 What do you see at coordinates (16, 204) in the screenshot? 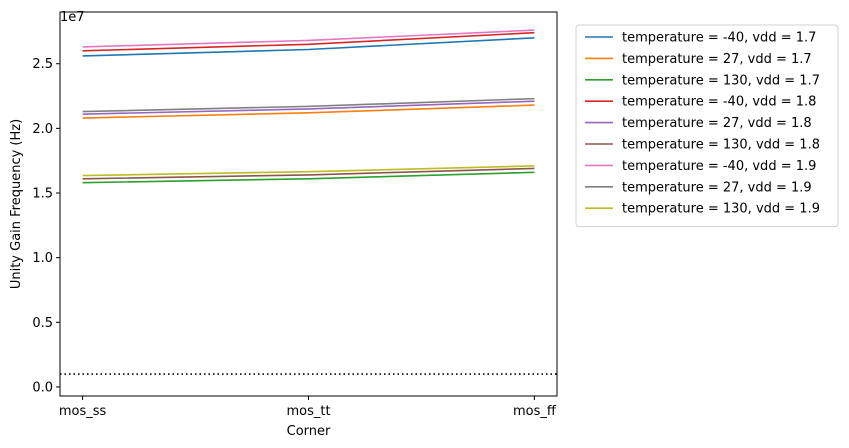
I see `y-axis-label: Unity Gain Frequency (Hz)` at bounding box center [16, 204].